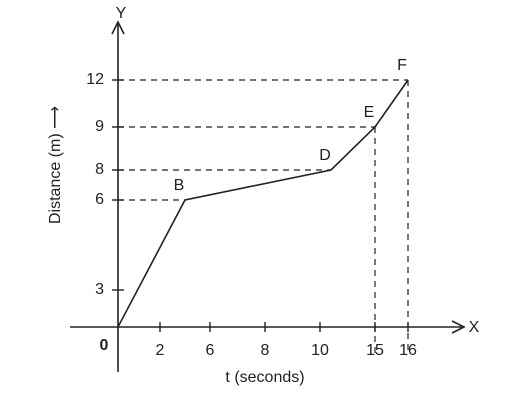 The height and width of the screenshot is (412, 529). Describe the element at coordinates (408, 350) in the screenshot. I see `x-tick-label: 16` at that location.